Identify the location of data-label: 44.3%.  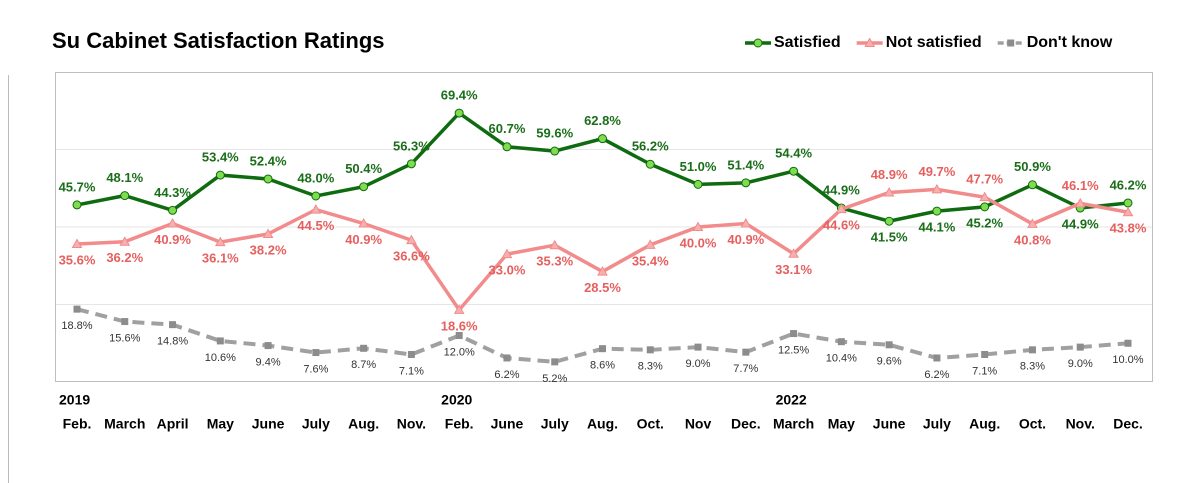
(172, 192).